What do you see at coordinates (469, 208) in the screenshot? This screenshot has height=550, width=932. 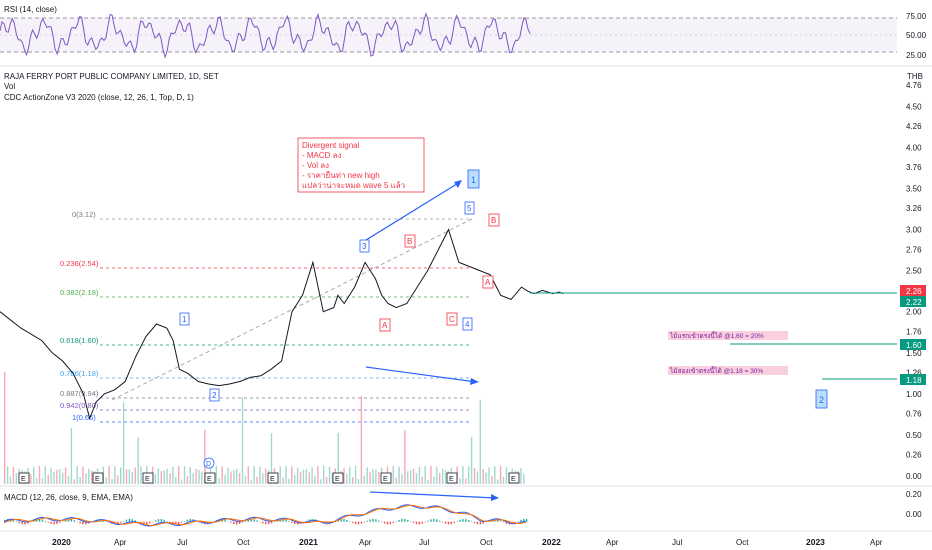 I see `wave-5-box` at bounding box center [469, 208].